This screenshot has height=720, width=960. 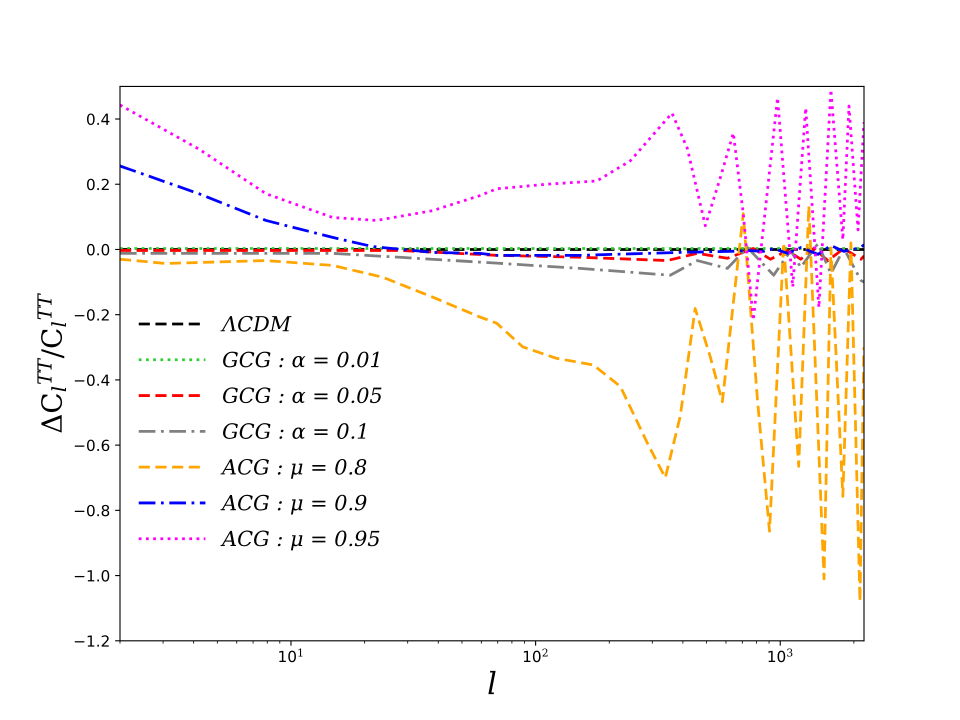 I want to click on x-axis-title: l, so click(x=492, y=682).